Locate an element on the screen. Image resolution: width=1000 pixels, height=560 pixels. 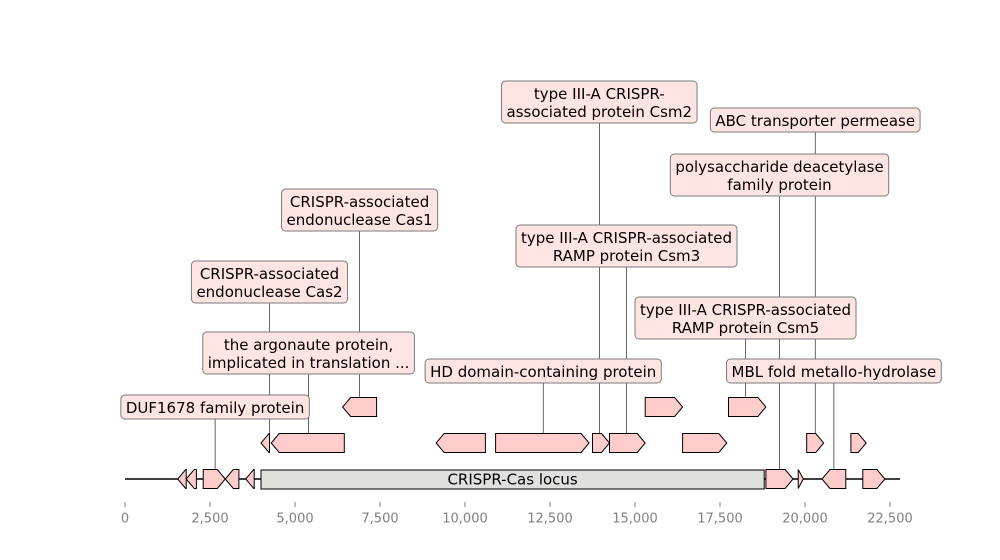
gene-label: MBL fold metallo-hydrolase is located at coordinates (834, 371).